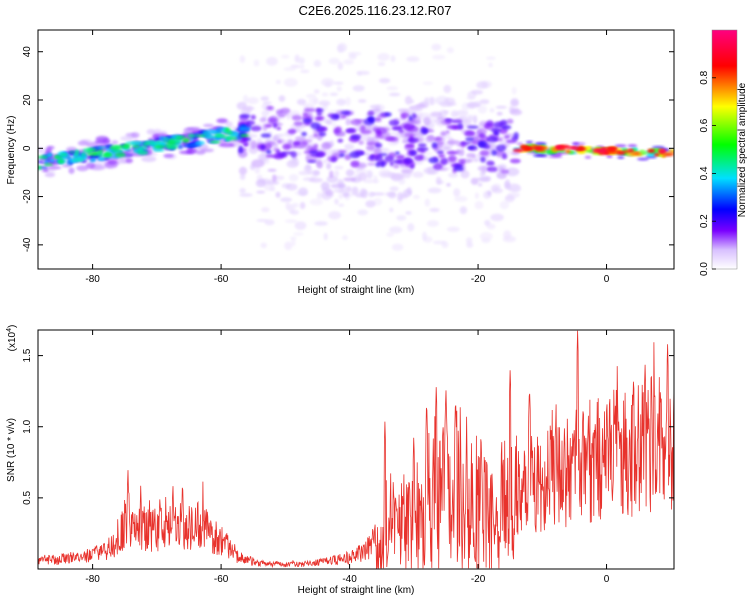 The height and width of the screenshot is (600, 750). I want to click on snr-y-tick-label: 1.0, so click(27, 426).